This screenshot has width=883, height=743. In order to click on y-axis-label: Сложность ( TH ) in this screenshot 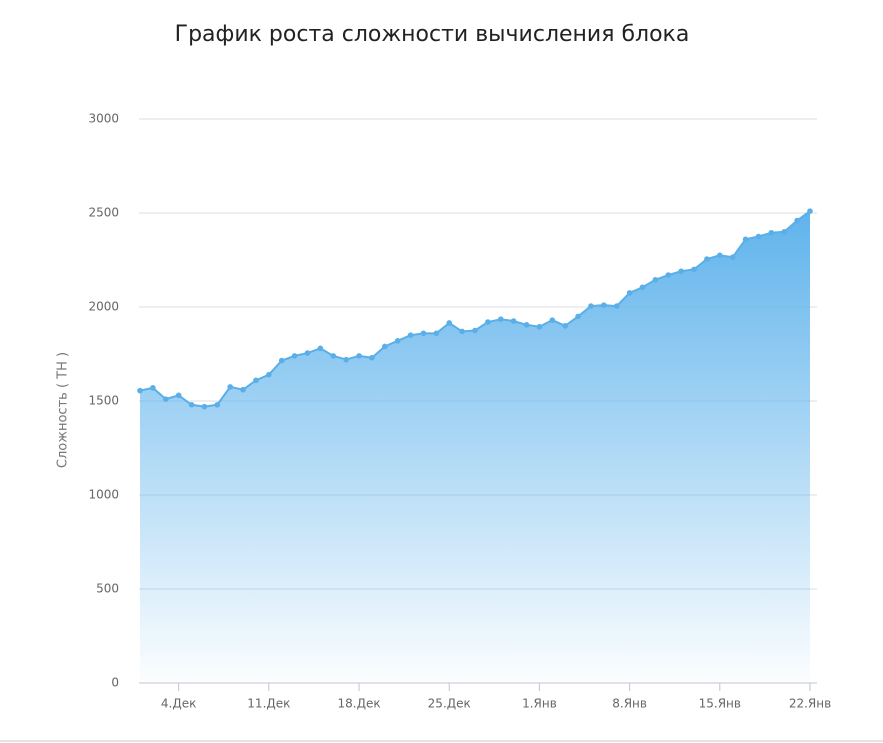, I will do `click(63, 410)`.